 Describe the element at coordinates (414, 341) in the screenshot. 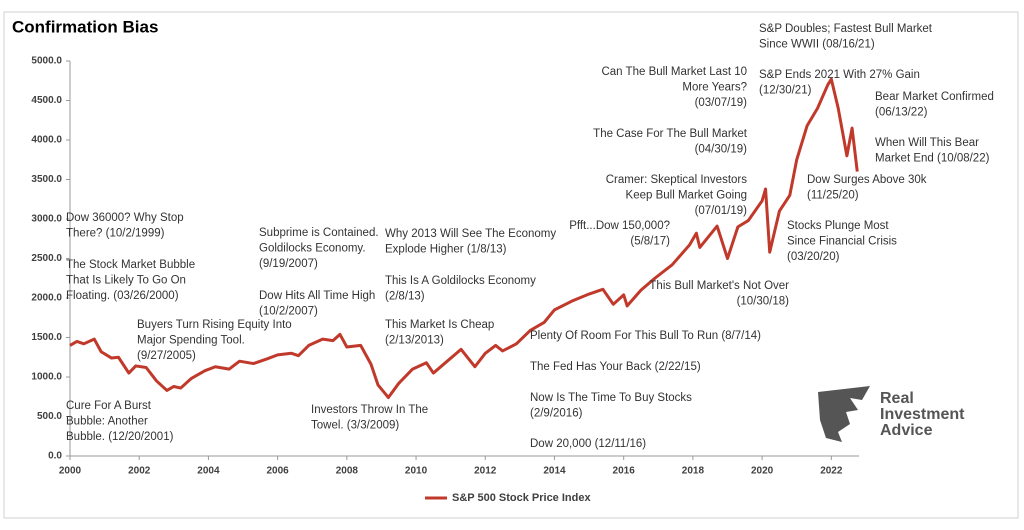

I see `annotation: (2/13/2013)` at that location.